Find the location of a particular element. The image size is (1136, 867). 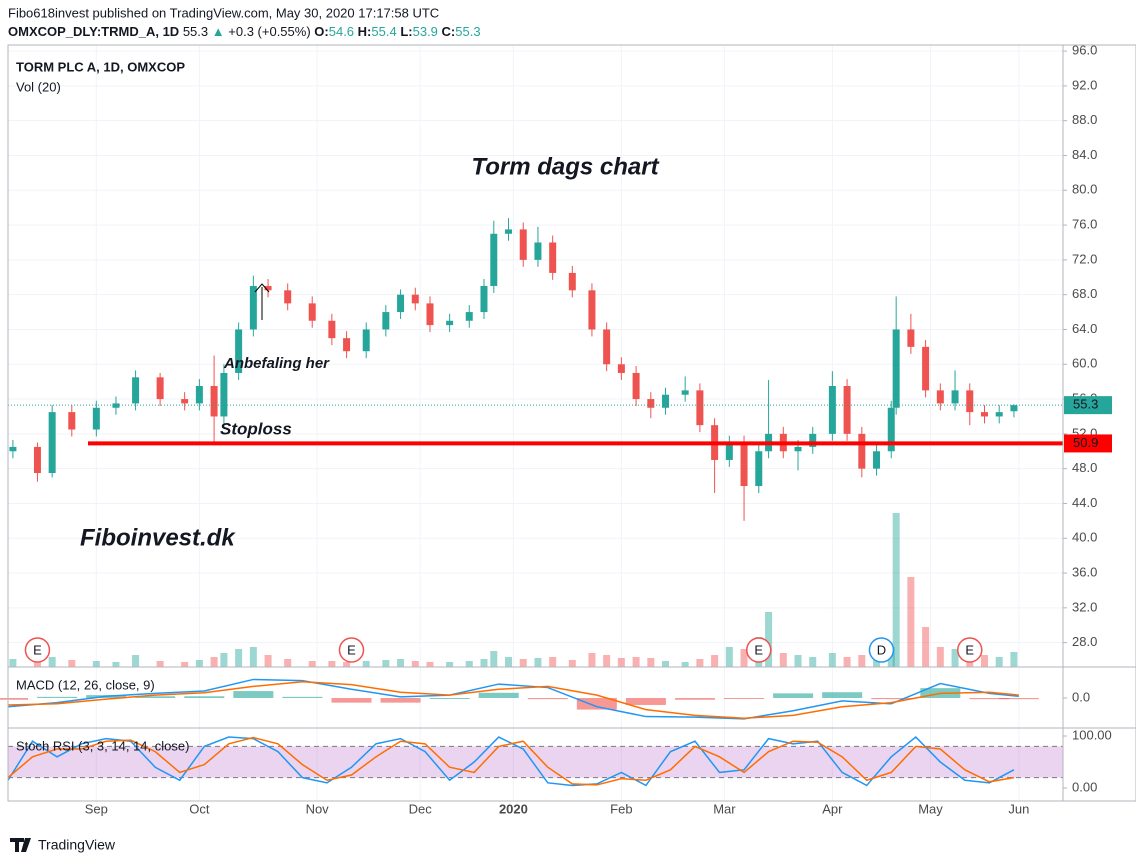

footer-brand: TradingView is located at coordinates (77, 845).